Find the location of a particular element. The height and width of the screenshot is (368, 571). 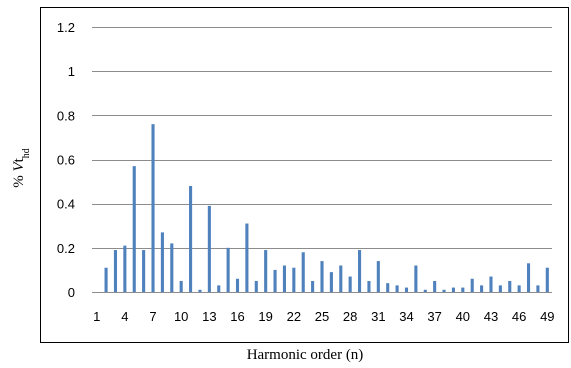

bar-h17 is located at coordinates (247, 257).